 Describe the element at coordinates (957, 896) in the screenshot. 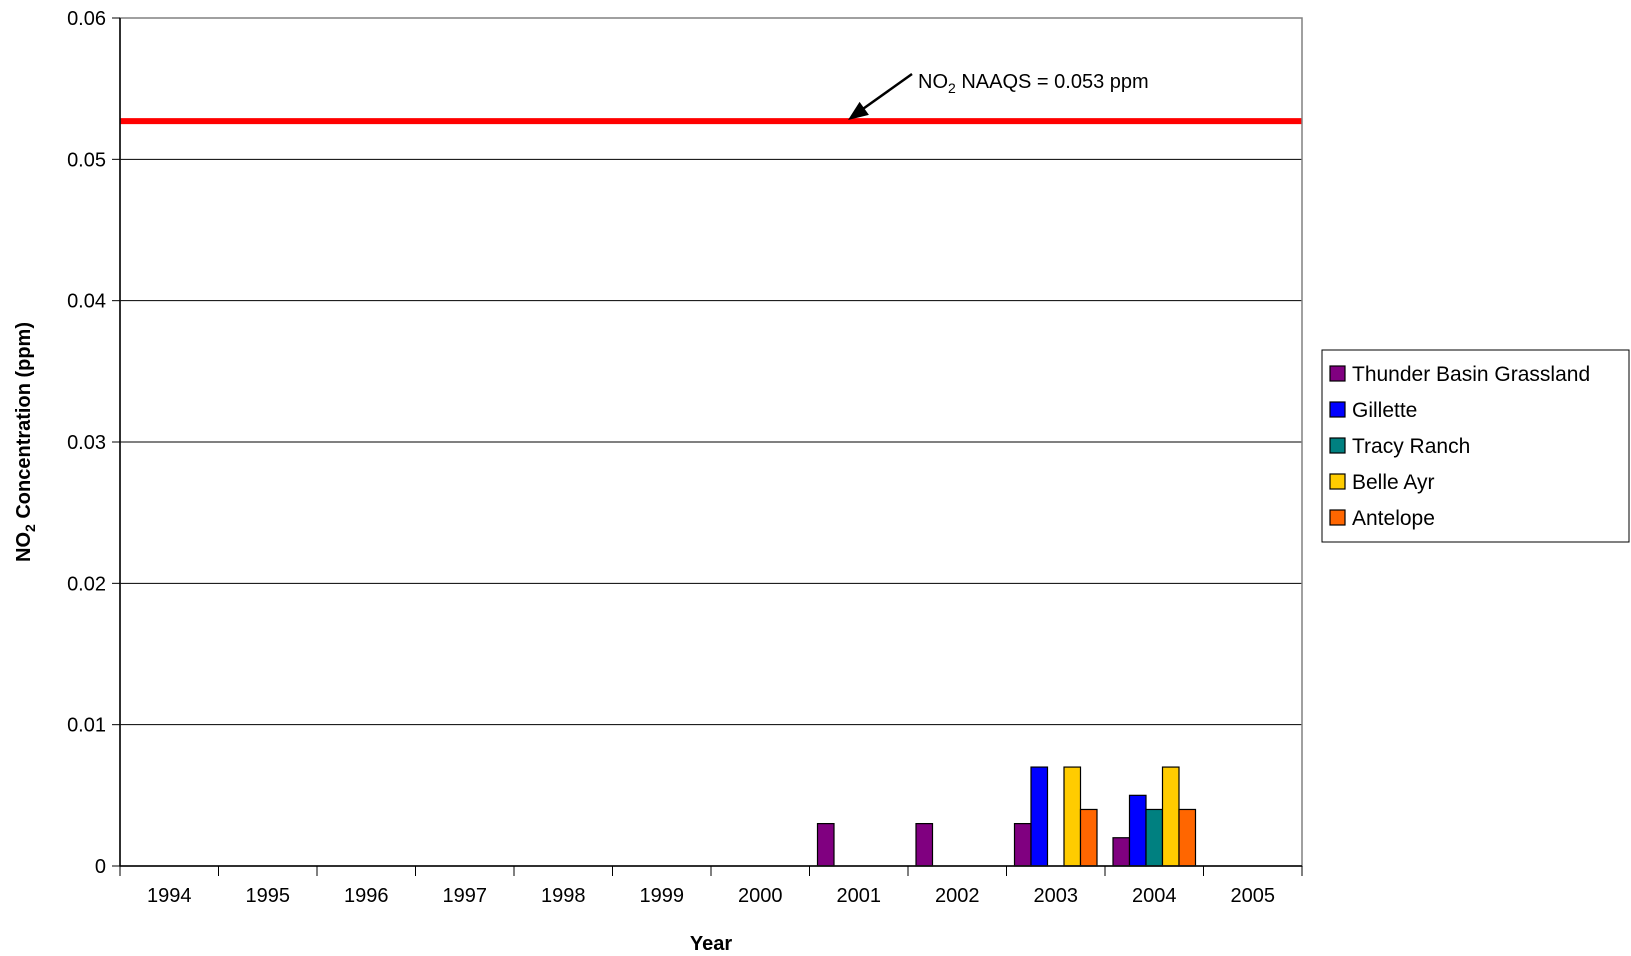

I see `x-tick-label: 2002` at that location.